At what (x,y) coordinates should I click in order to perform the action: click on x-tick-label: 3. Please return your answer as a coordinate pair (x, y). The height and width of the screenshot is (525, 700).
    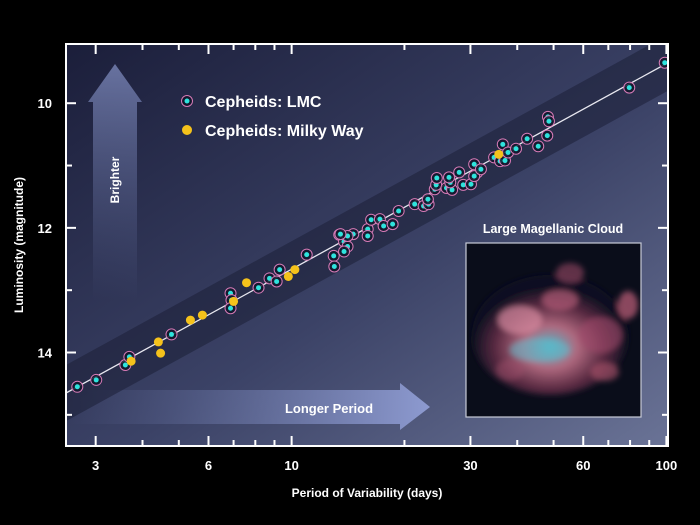
    Looking at the image, I should click on (95, 465).